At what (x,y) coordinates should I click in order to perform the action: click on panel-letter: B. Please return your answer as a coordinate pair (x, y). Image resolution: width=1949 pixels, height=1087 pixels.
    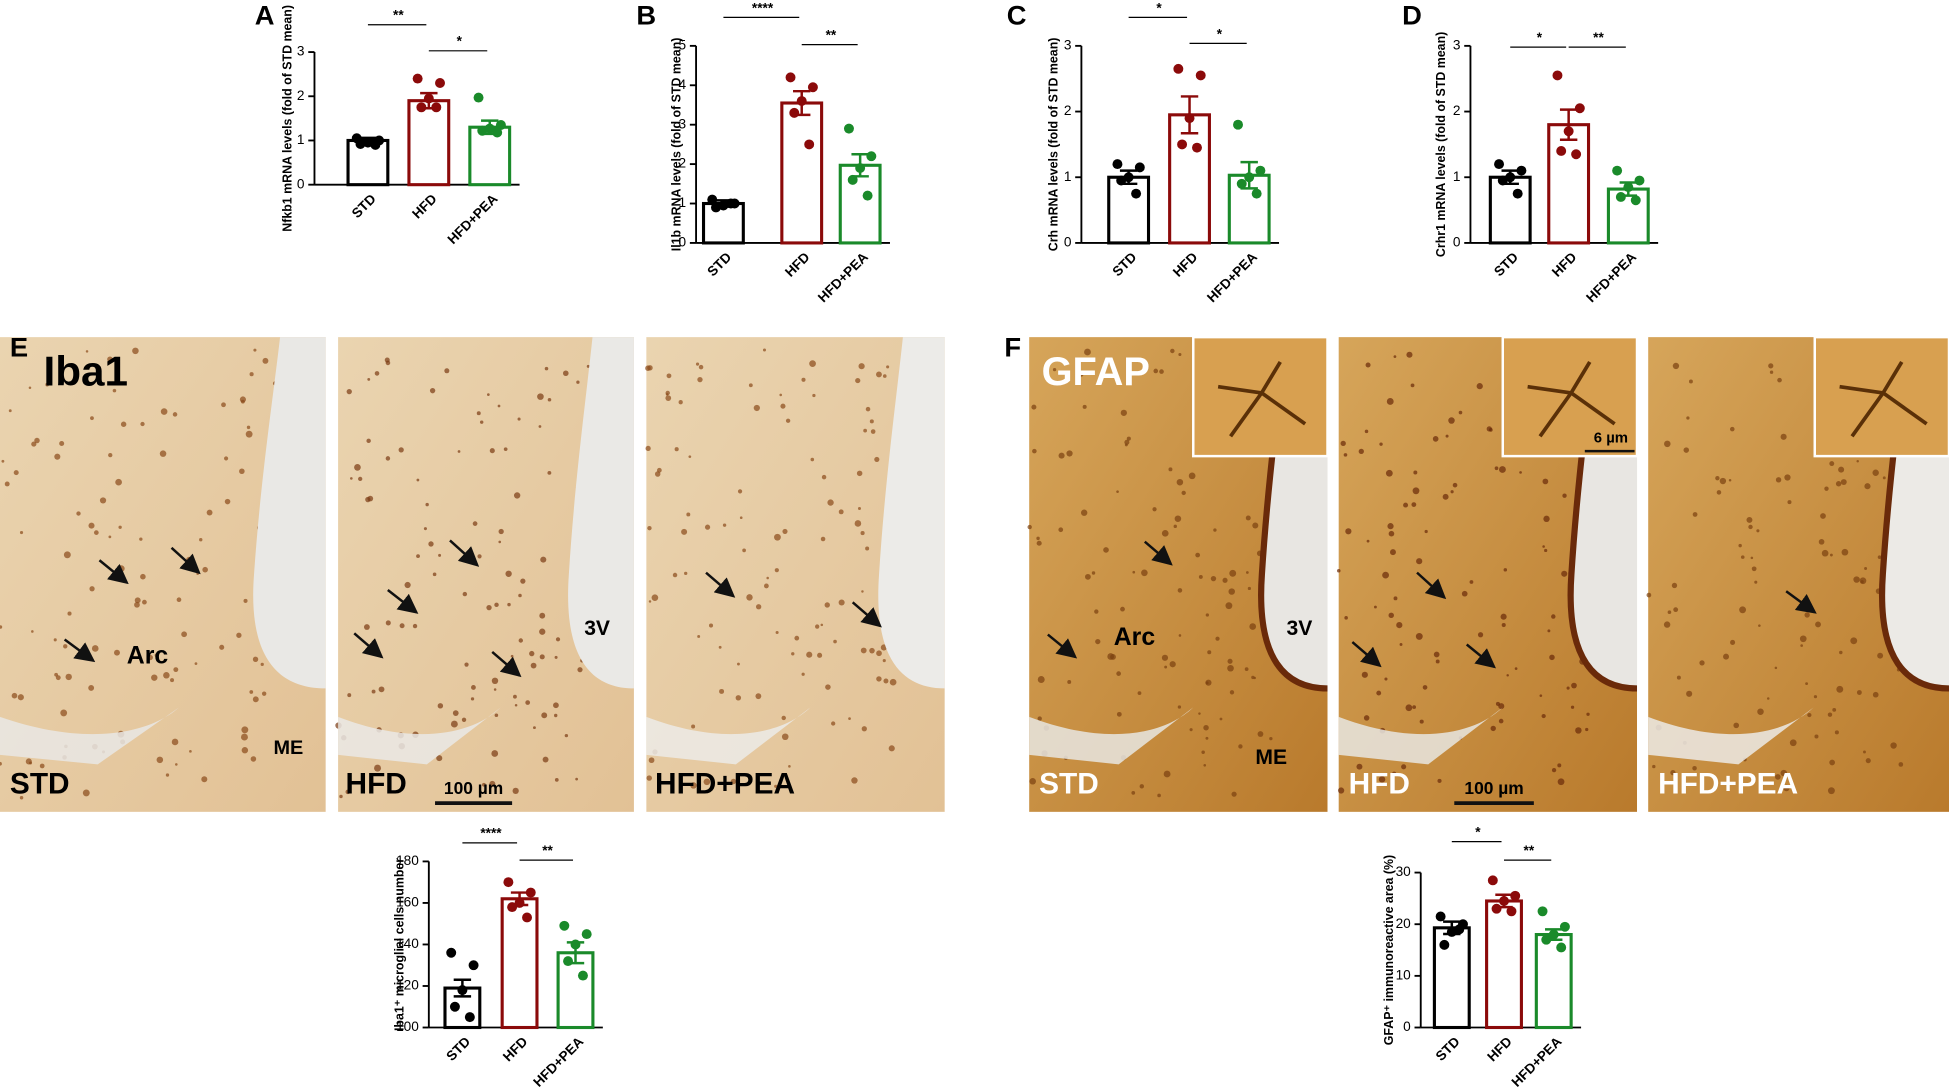
    Looking at the image, I should click on (646, 15).